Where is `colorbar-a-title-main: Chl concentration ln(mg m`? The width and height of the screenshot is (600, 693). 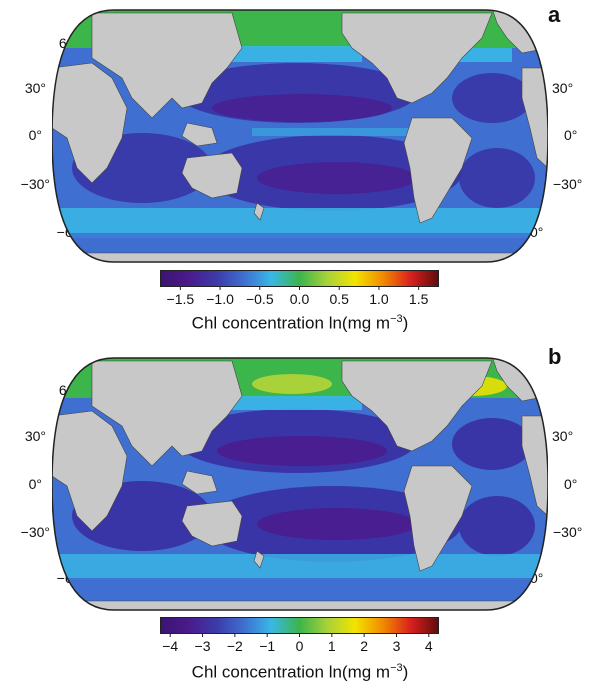 colorbar-a-title-main: Chl concentration ln(mg m is located at coordinates (291, 323).